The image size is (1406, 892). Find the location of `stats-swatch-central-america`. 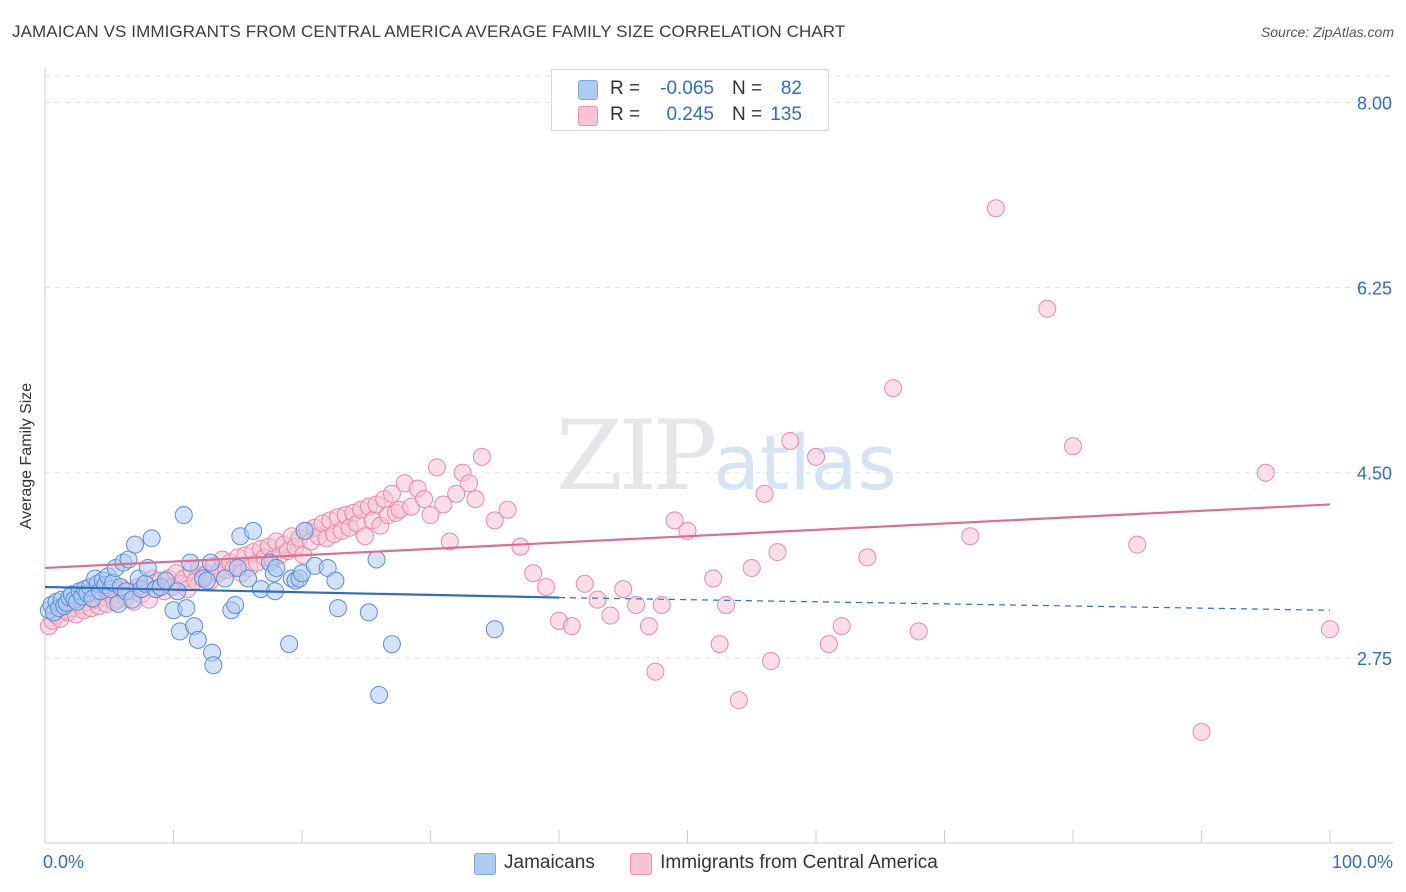

stats-swatch-central-america is located at coordinates (588, 116).